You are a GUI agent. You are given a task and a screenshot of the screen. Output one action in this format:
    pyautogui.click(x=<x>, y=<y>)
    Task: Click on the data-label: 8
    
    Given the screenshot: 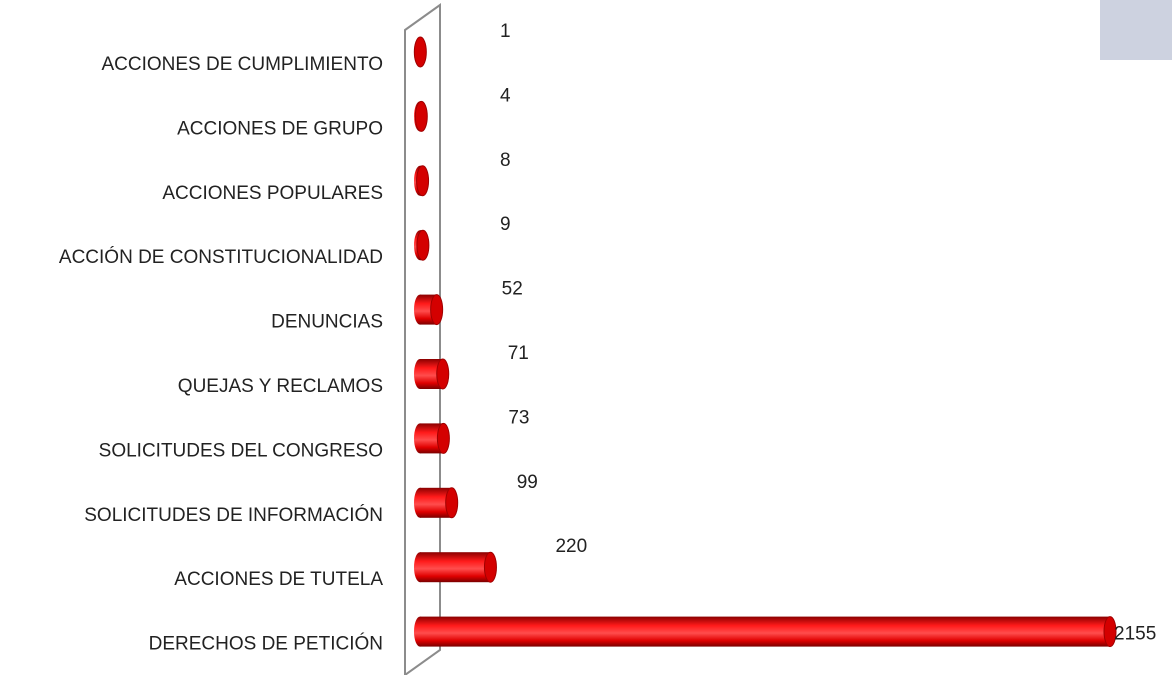 What is the action you would take?
    pyautogui.click(x=505, y=160)
    